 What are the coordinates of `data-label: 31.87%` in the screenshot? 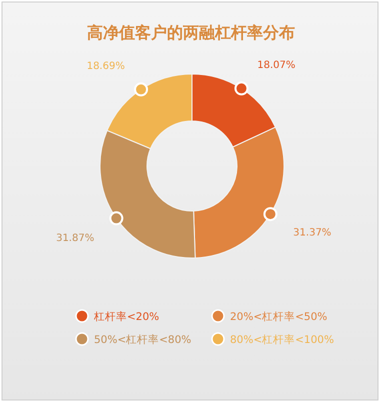 It's located at (75, 238).